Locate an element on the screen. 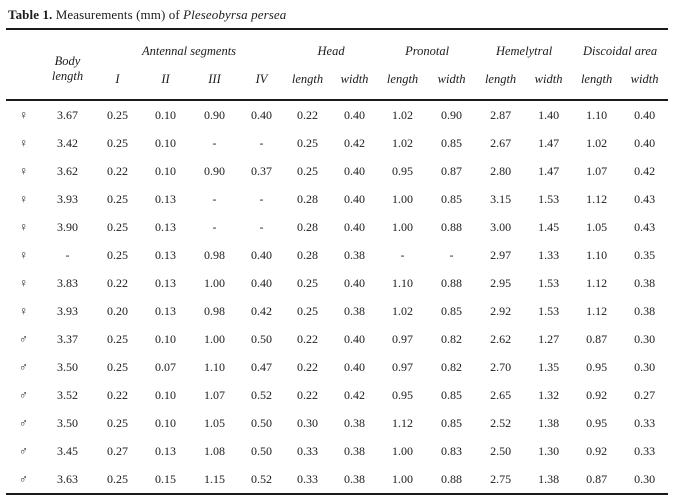 The width and height of the screenshot is (674, 495). measurement-cell: 2.52 is located at coordinates (501, 422).